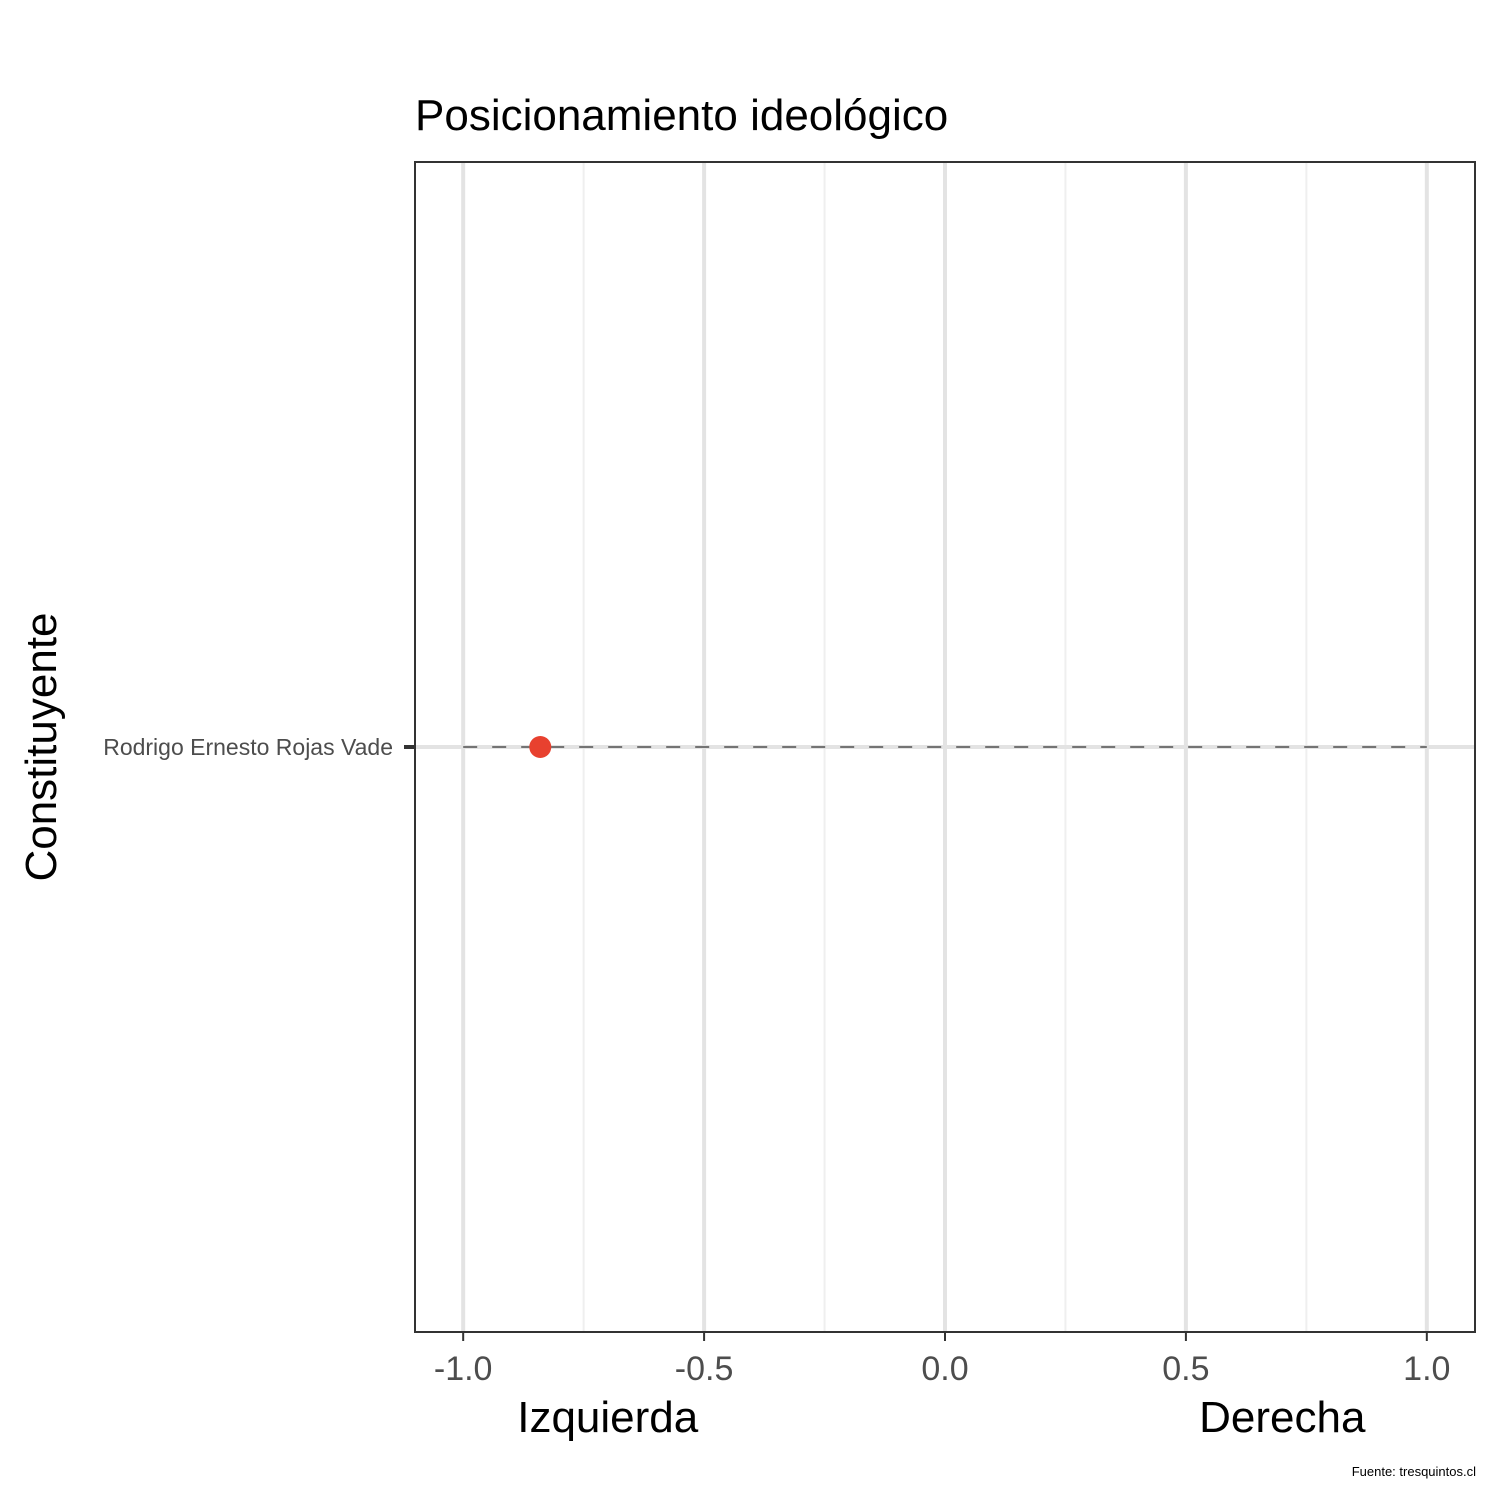  Describe the element at coordinates (944, 1369) in the screenshot. I see `x-tick-label: 0.0` at that location.